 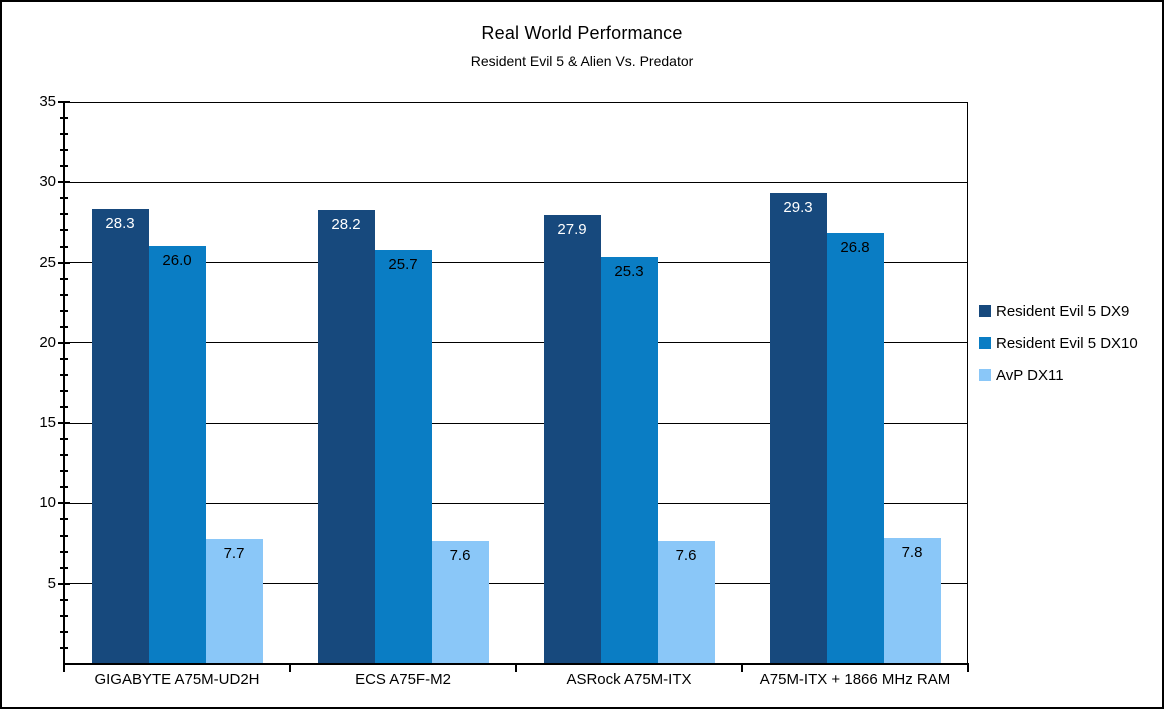 I want to click on bar-value-label: 25.7, so click(x=403, y=265).